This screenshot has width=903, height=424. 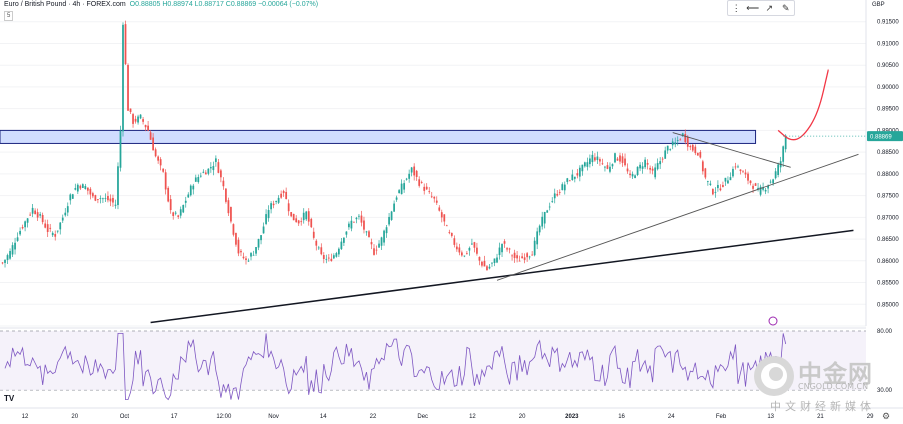 I want to click on last-price-box, so click(x=885, y=136).